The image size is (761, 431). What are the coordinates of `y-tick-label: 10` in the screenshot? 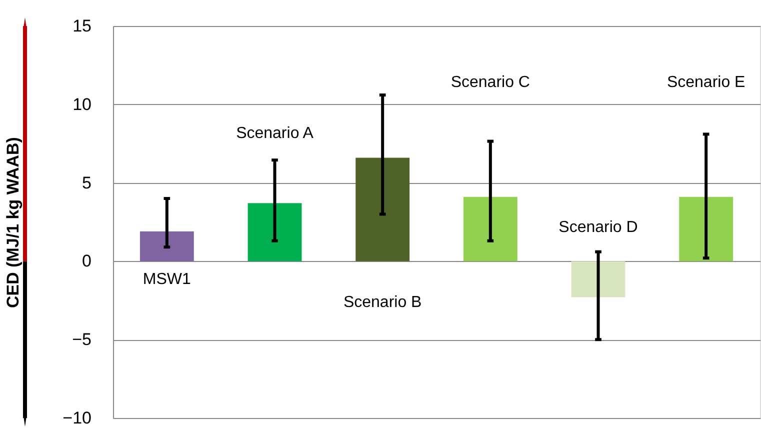 It's located at (82, 104).